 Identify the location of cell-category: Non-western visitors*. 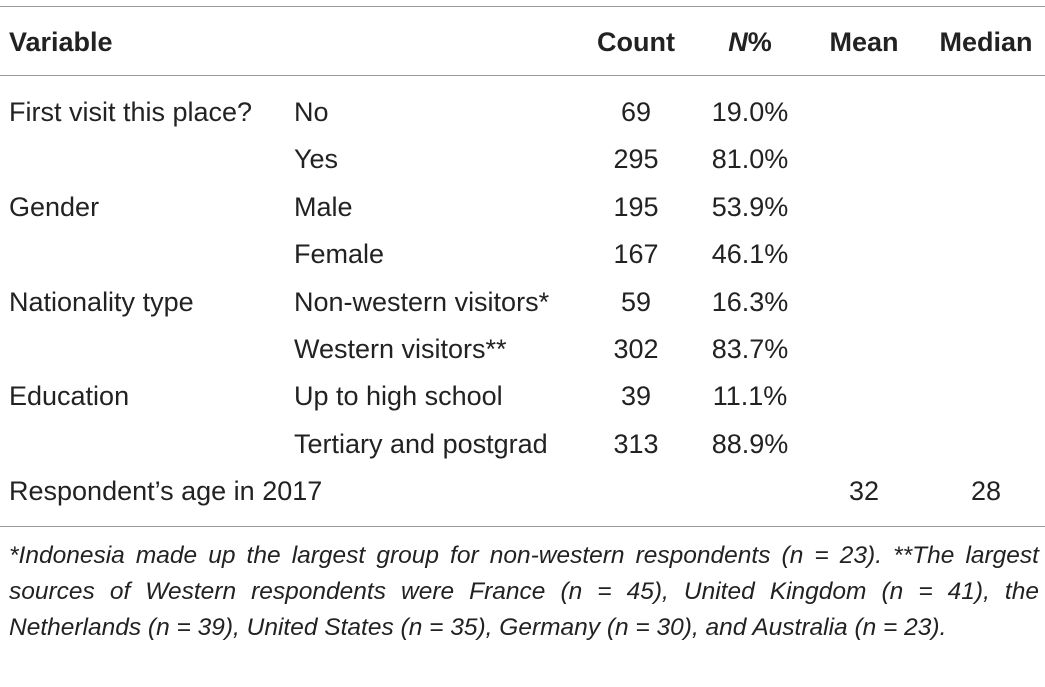
(422, 302).